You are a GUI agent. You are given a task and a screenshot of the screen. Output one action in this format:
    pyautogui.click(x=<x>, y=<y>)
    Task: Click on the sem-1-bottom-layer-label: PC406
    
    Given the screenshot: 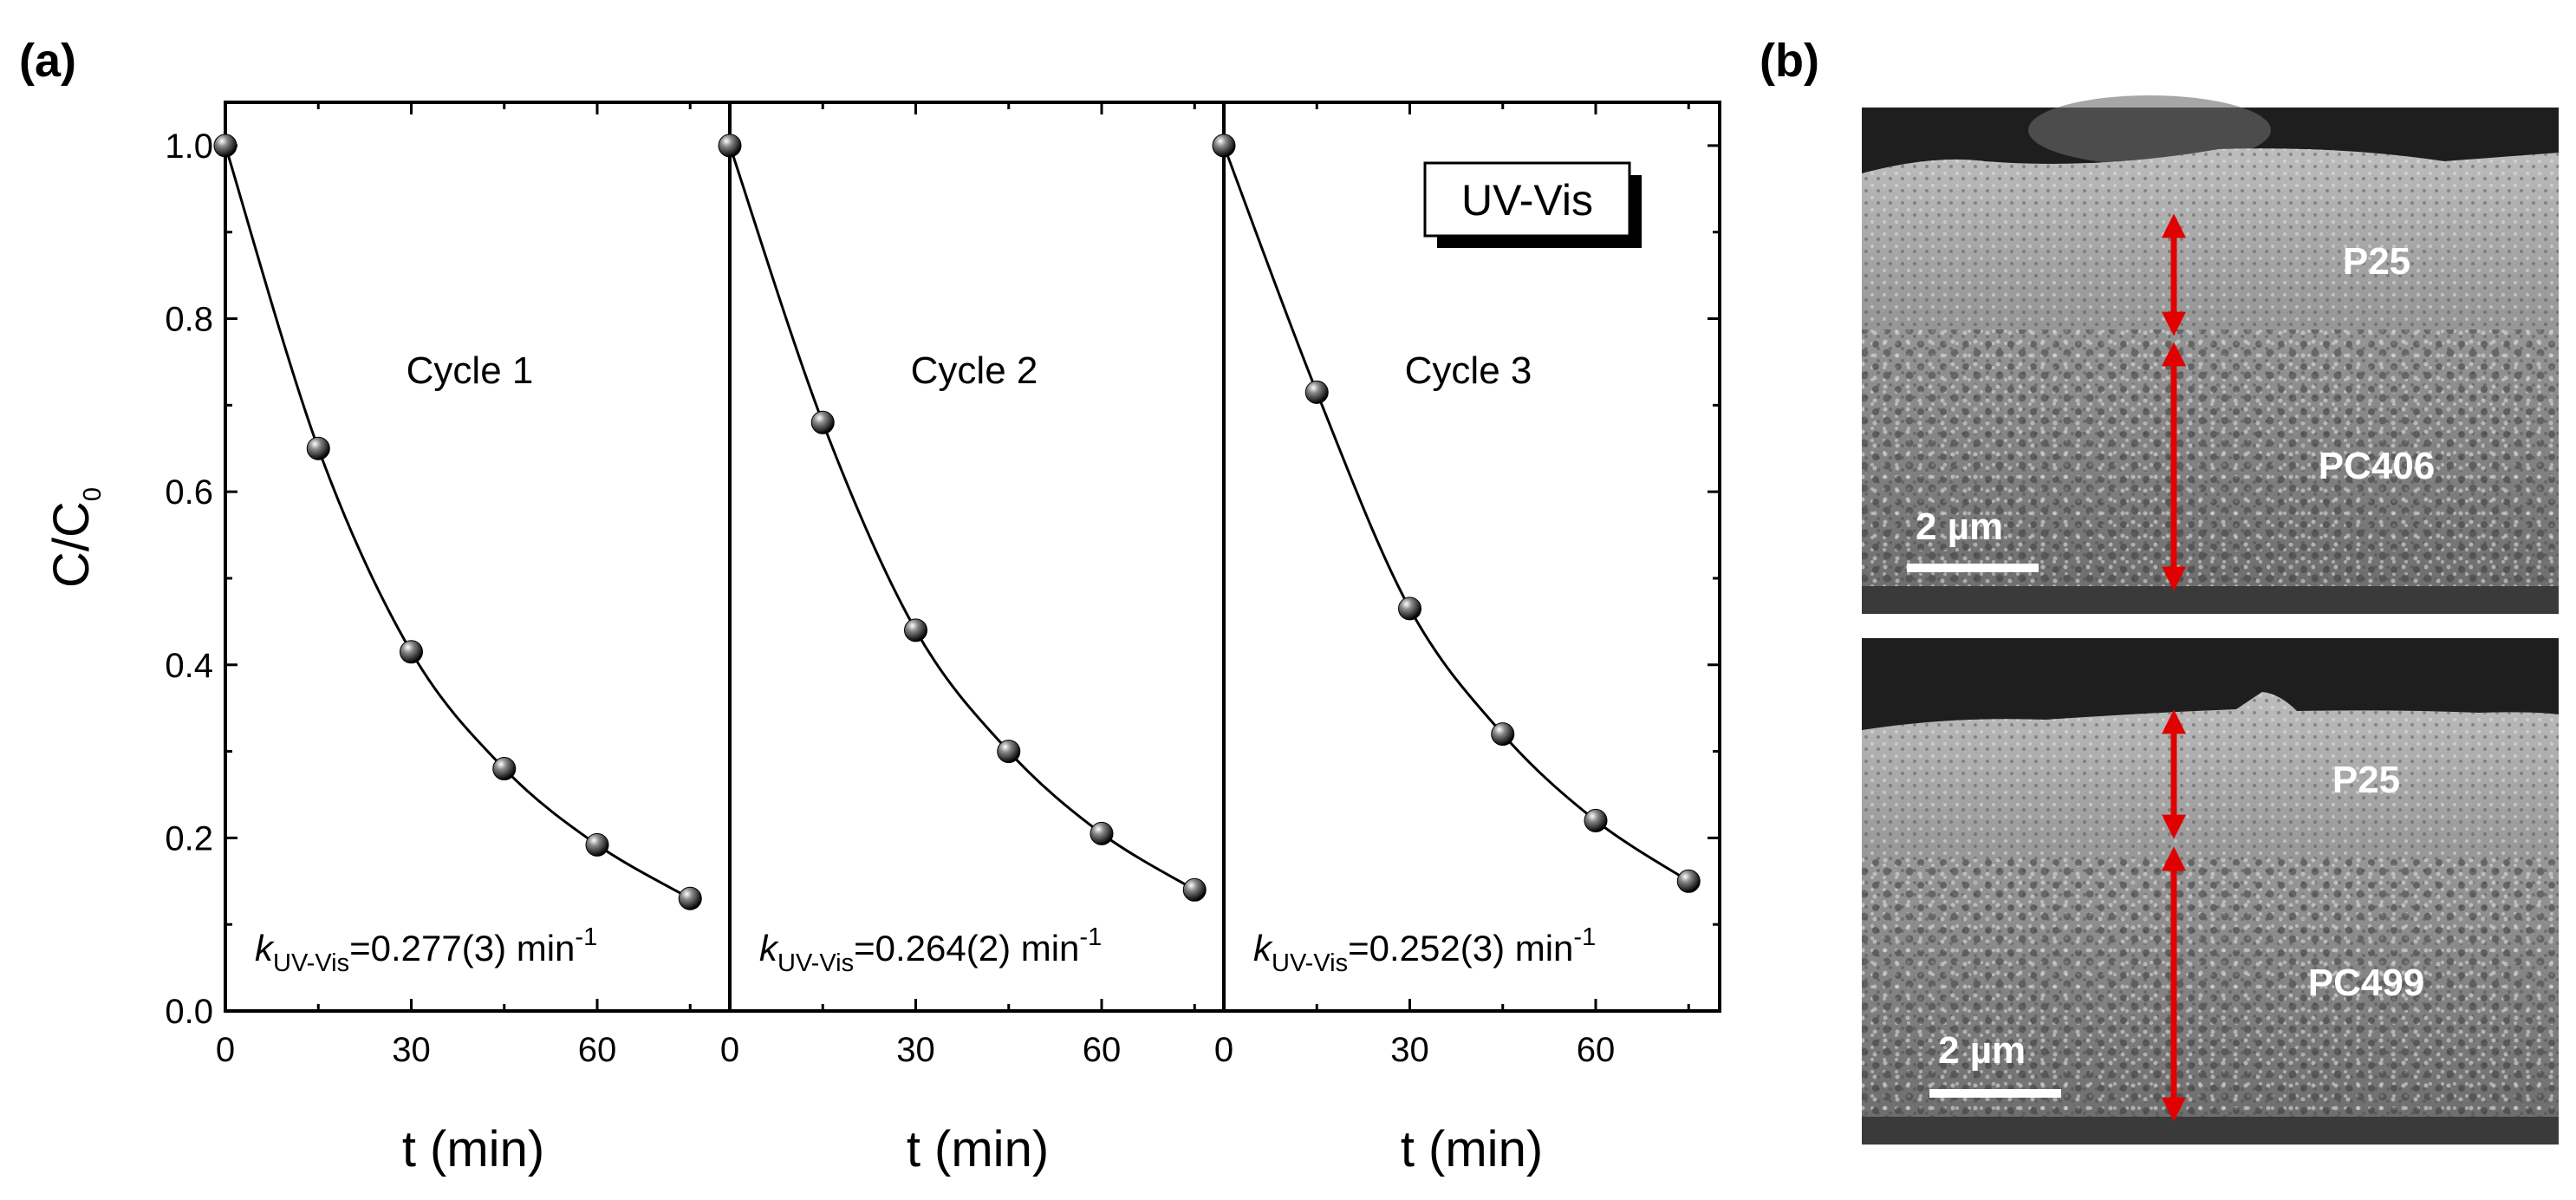 What is the action you would take?
    pyautogui.click(x=2377, y=466)
    